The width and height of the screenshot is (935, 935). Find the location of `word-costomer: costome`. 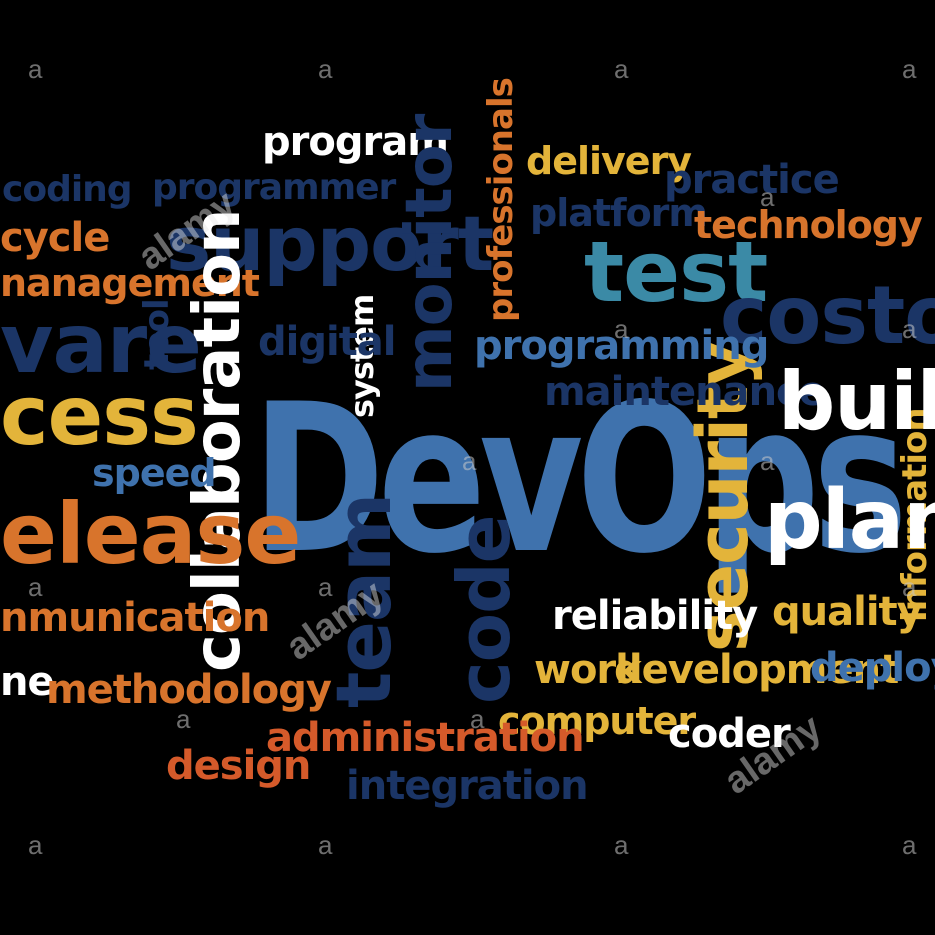

word-costomer: costome is located at coordinates (827, 315).